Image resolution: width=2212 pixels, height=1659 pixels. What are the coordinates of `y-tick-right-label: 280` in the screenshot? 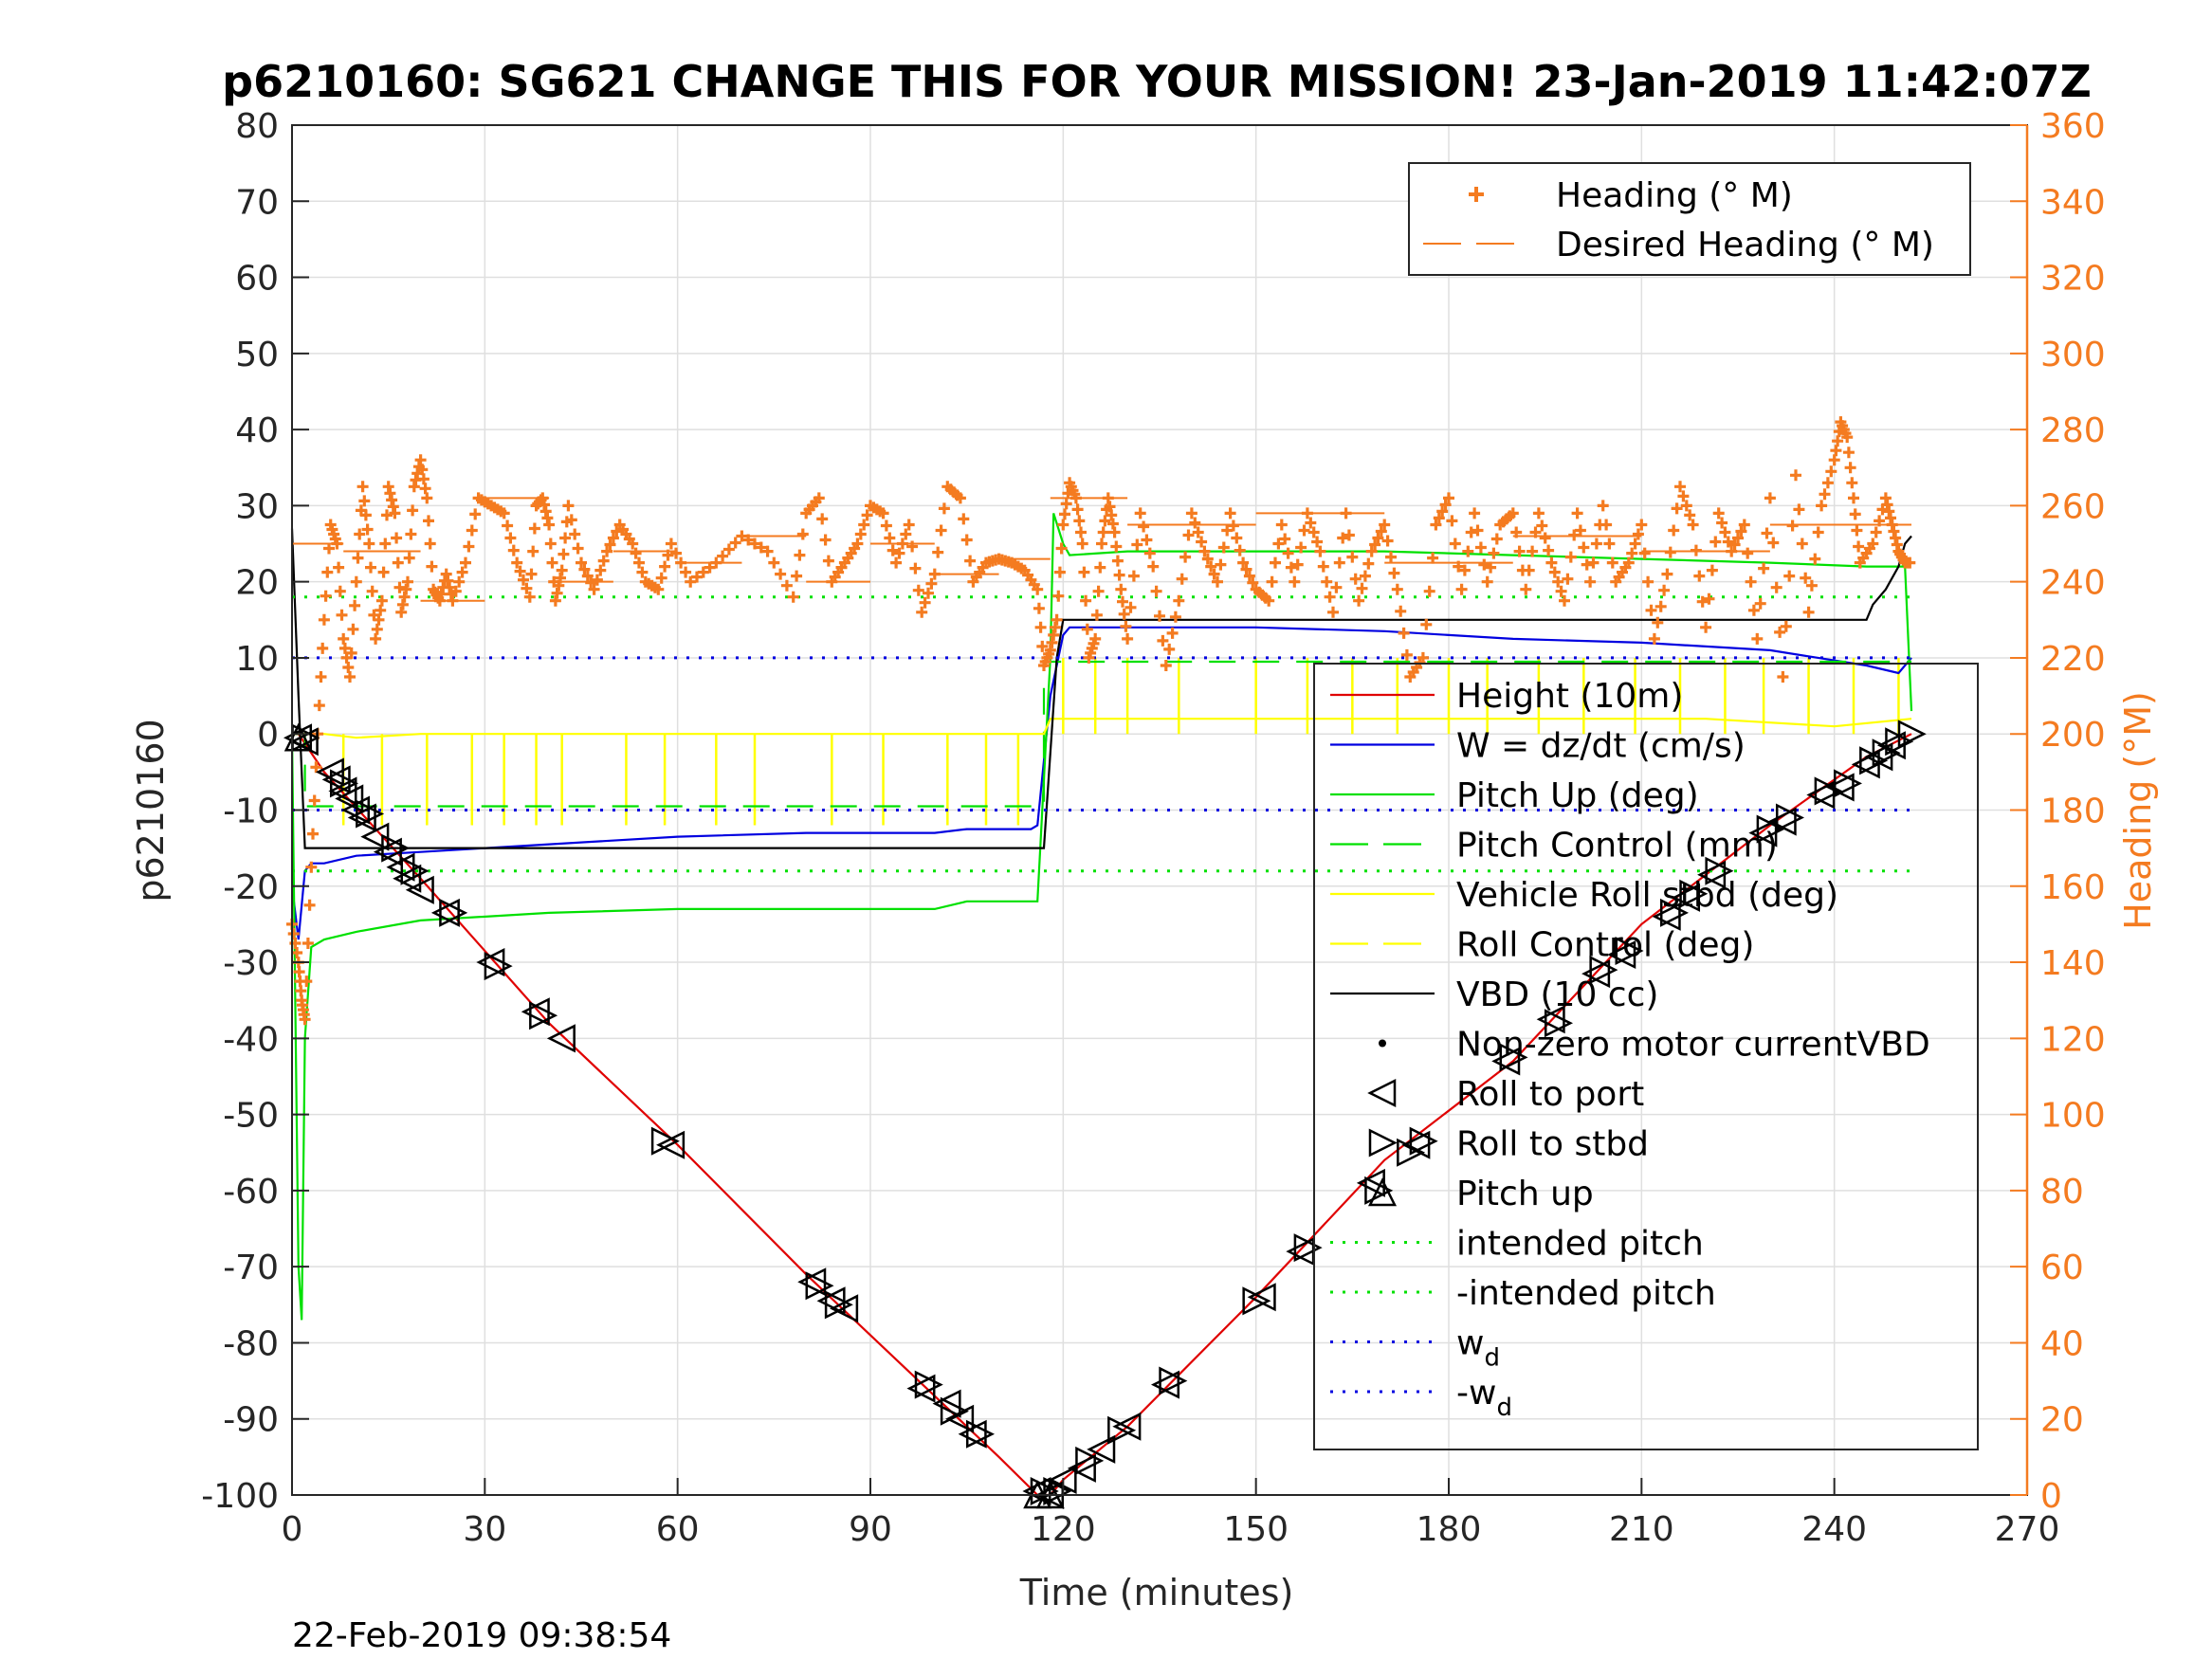 It's located at (2073, 430).